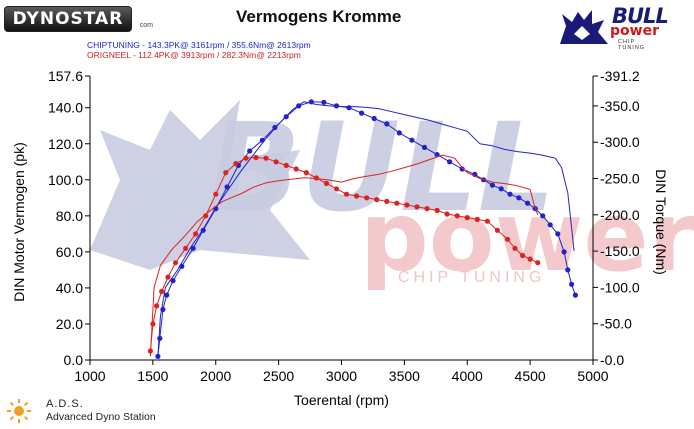  I want to click on chart-title: Vermogens Kromme, so click(319, 16).